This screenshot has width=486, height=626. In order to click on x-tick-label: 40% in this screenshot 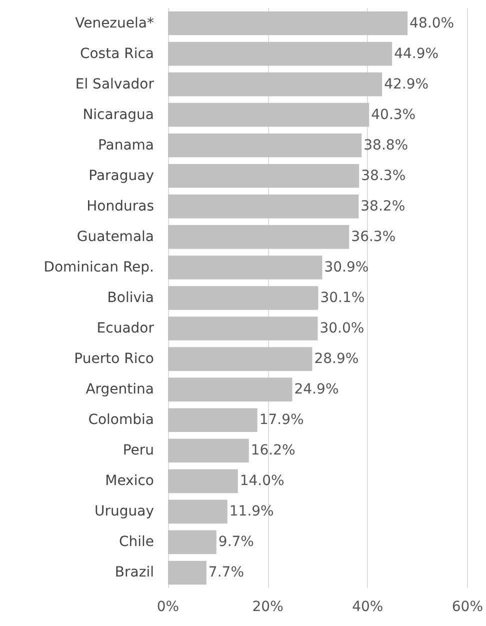, I will do `click(368, 607)`.